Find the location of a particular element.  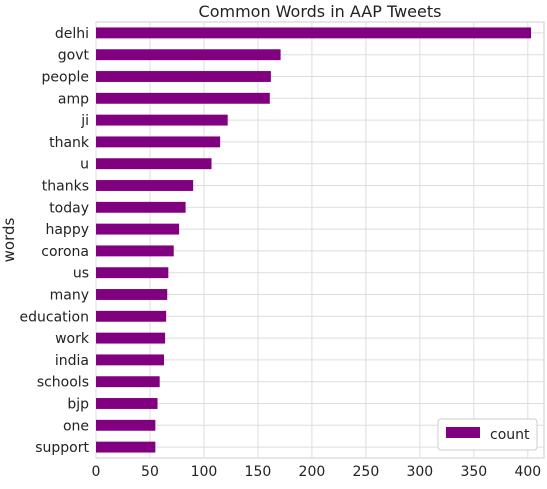

x-tick-label: 50 is located at coordinates (150, 472).